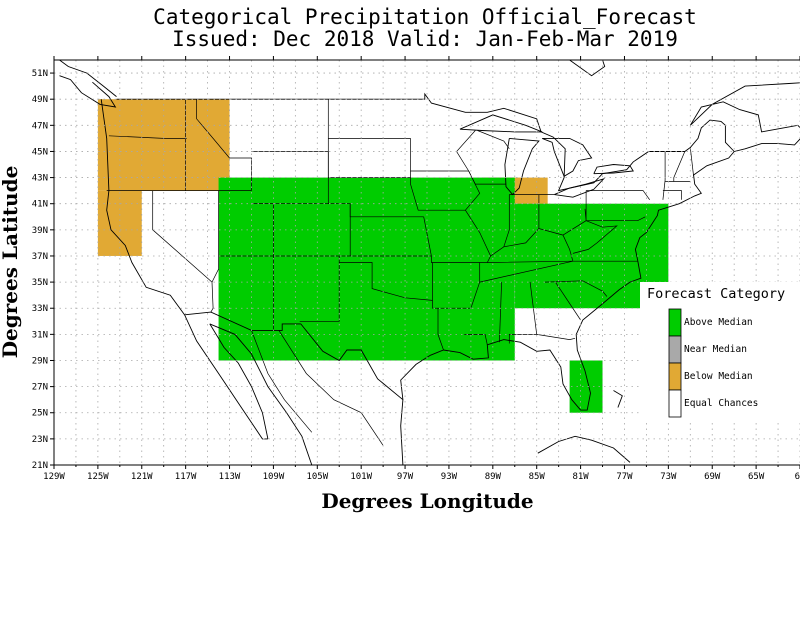  I want to click on border-wi, so click(481, 157).